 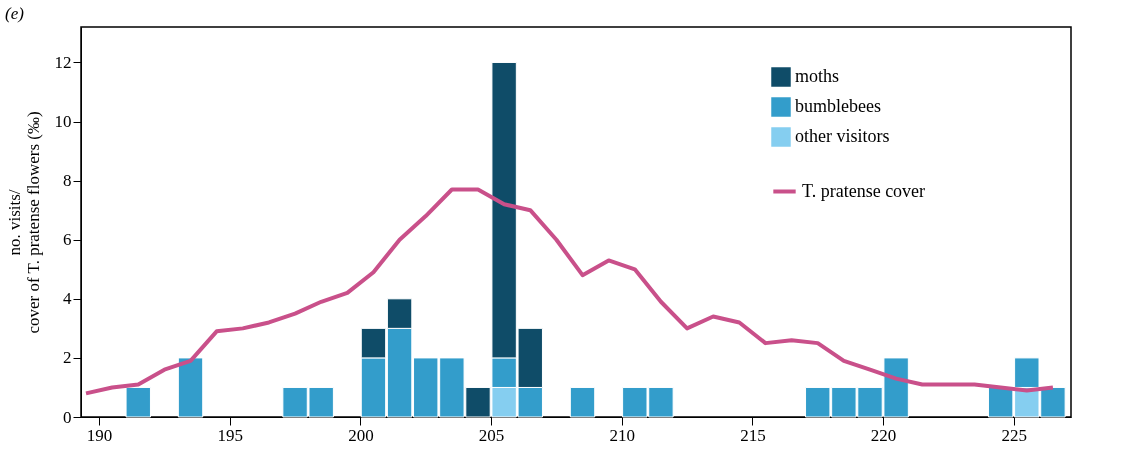 I want to click on x-tick-label: 195, so click(x=230, y=435).